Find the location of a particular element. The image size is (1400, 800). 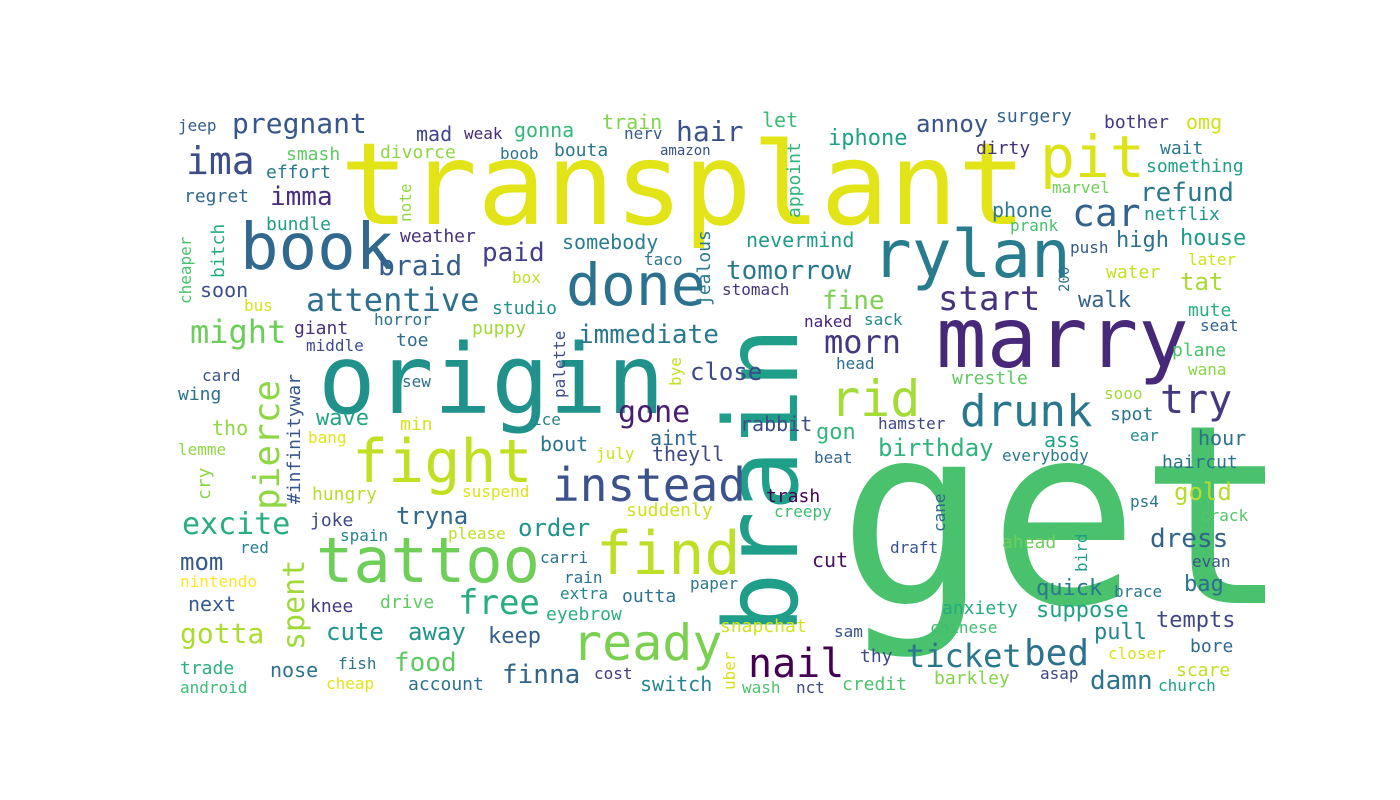

word-bother: bother is located at coordinates (1137, 122).